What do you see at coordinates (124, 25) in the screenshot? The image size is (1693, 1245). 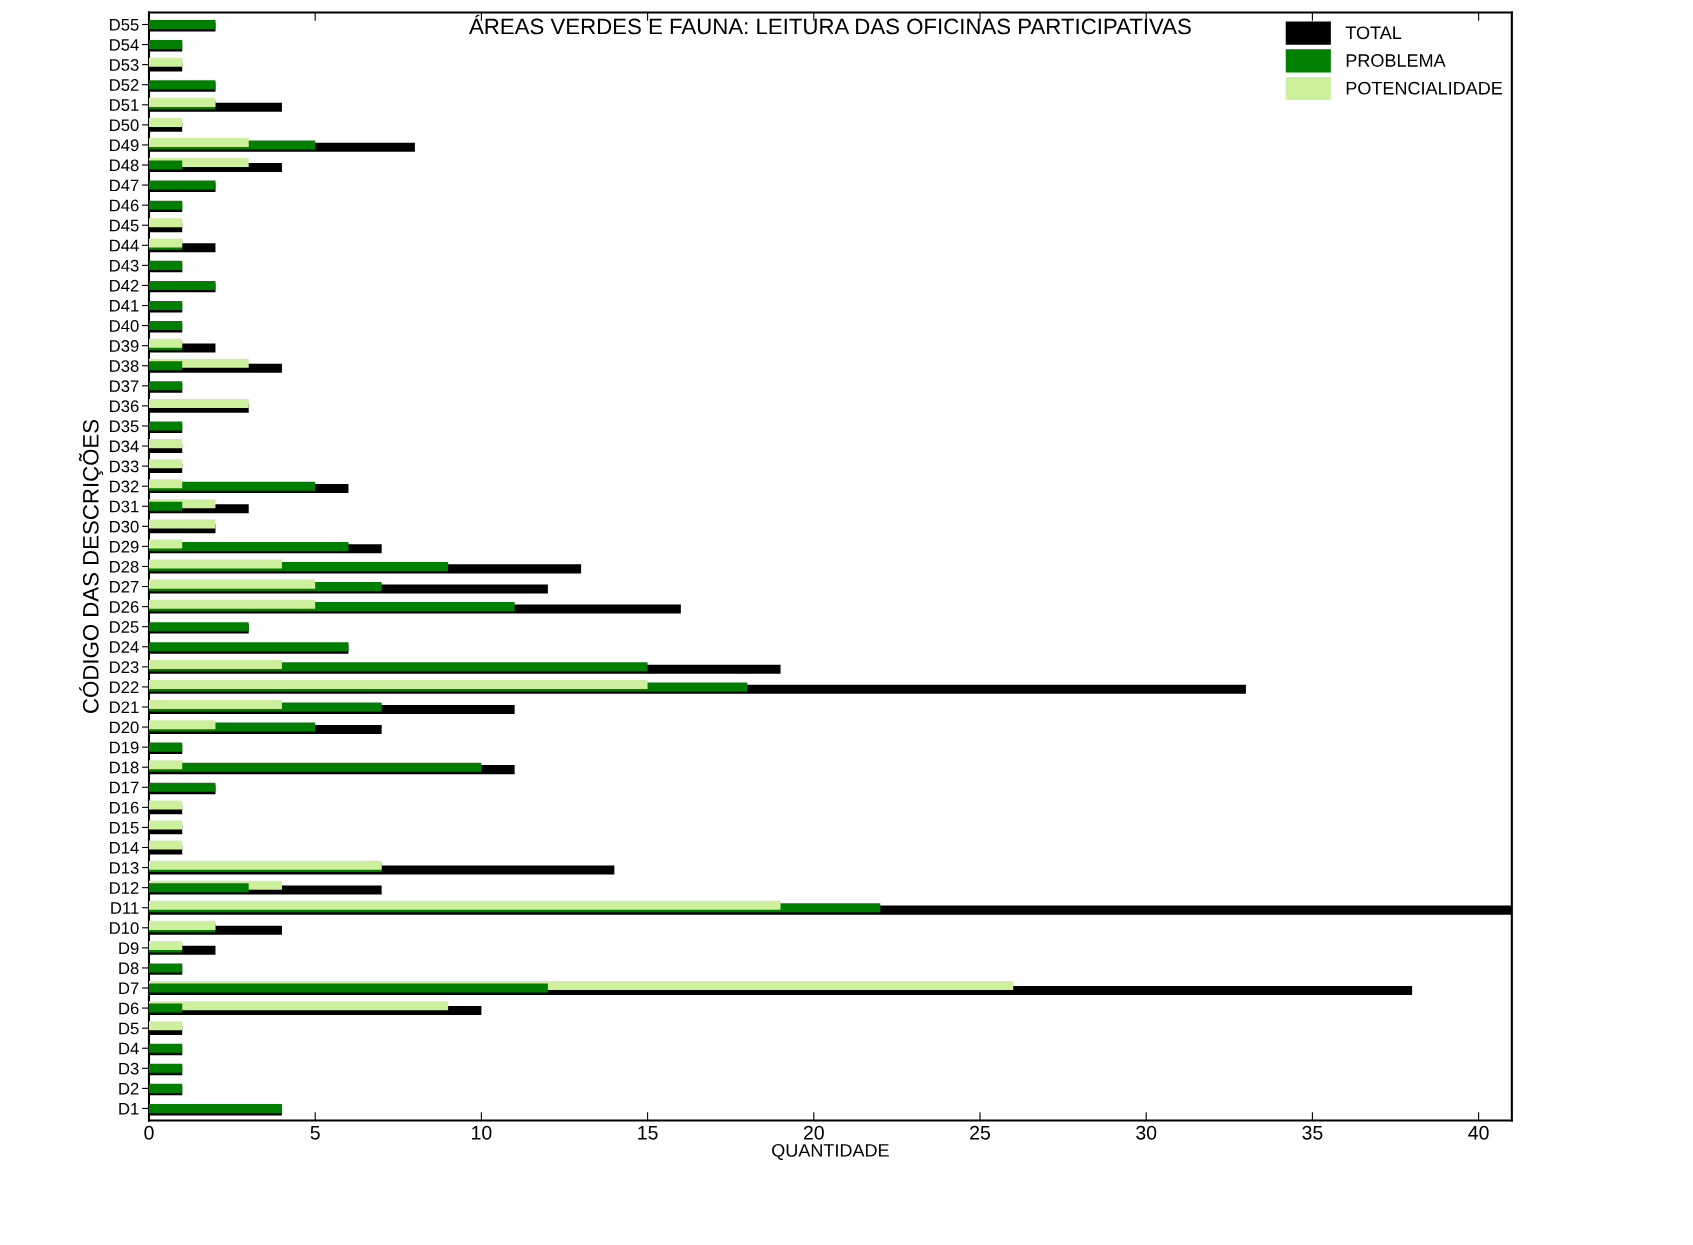 I see `y-tick-label: D55` at bounding box center [124, 25].